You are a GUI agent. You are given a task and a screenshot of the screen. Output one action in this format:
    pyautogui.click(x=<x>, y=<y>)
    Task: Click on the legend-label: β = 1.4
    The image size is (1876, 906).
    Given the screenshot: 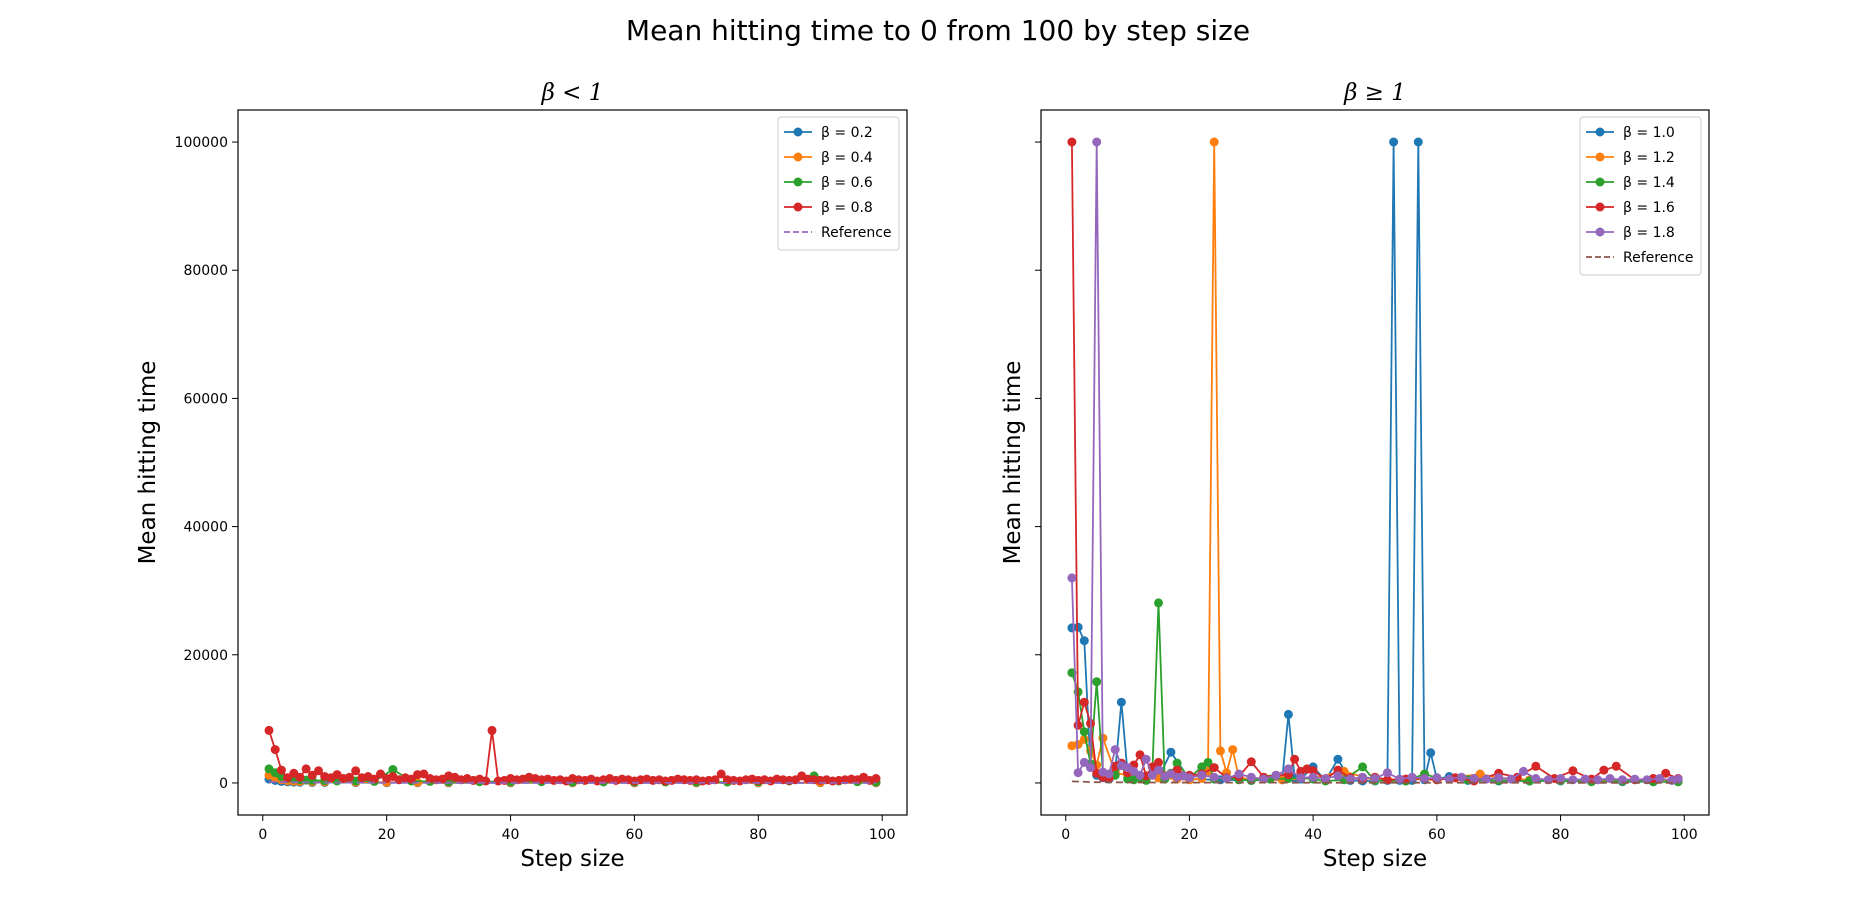 What is the action you would take?
    pyautogui.click(x=1649, y=183)
    